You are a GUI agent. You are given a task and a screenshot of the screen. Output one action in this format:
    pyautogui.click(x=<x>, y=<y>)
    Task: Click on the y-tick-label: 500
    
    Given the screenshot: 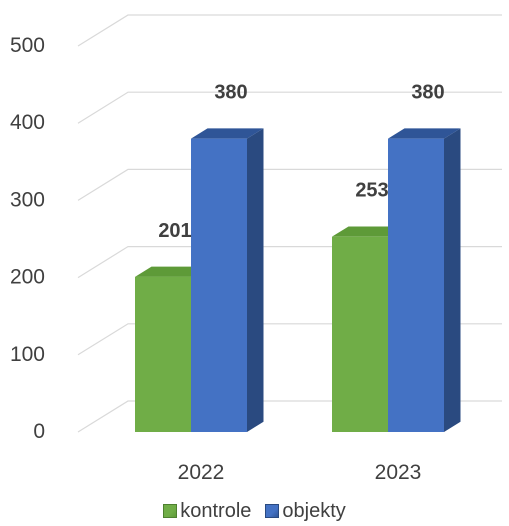 What is the action you would take?
    pyautogui.click(x=27, y=45)
    